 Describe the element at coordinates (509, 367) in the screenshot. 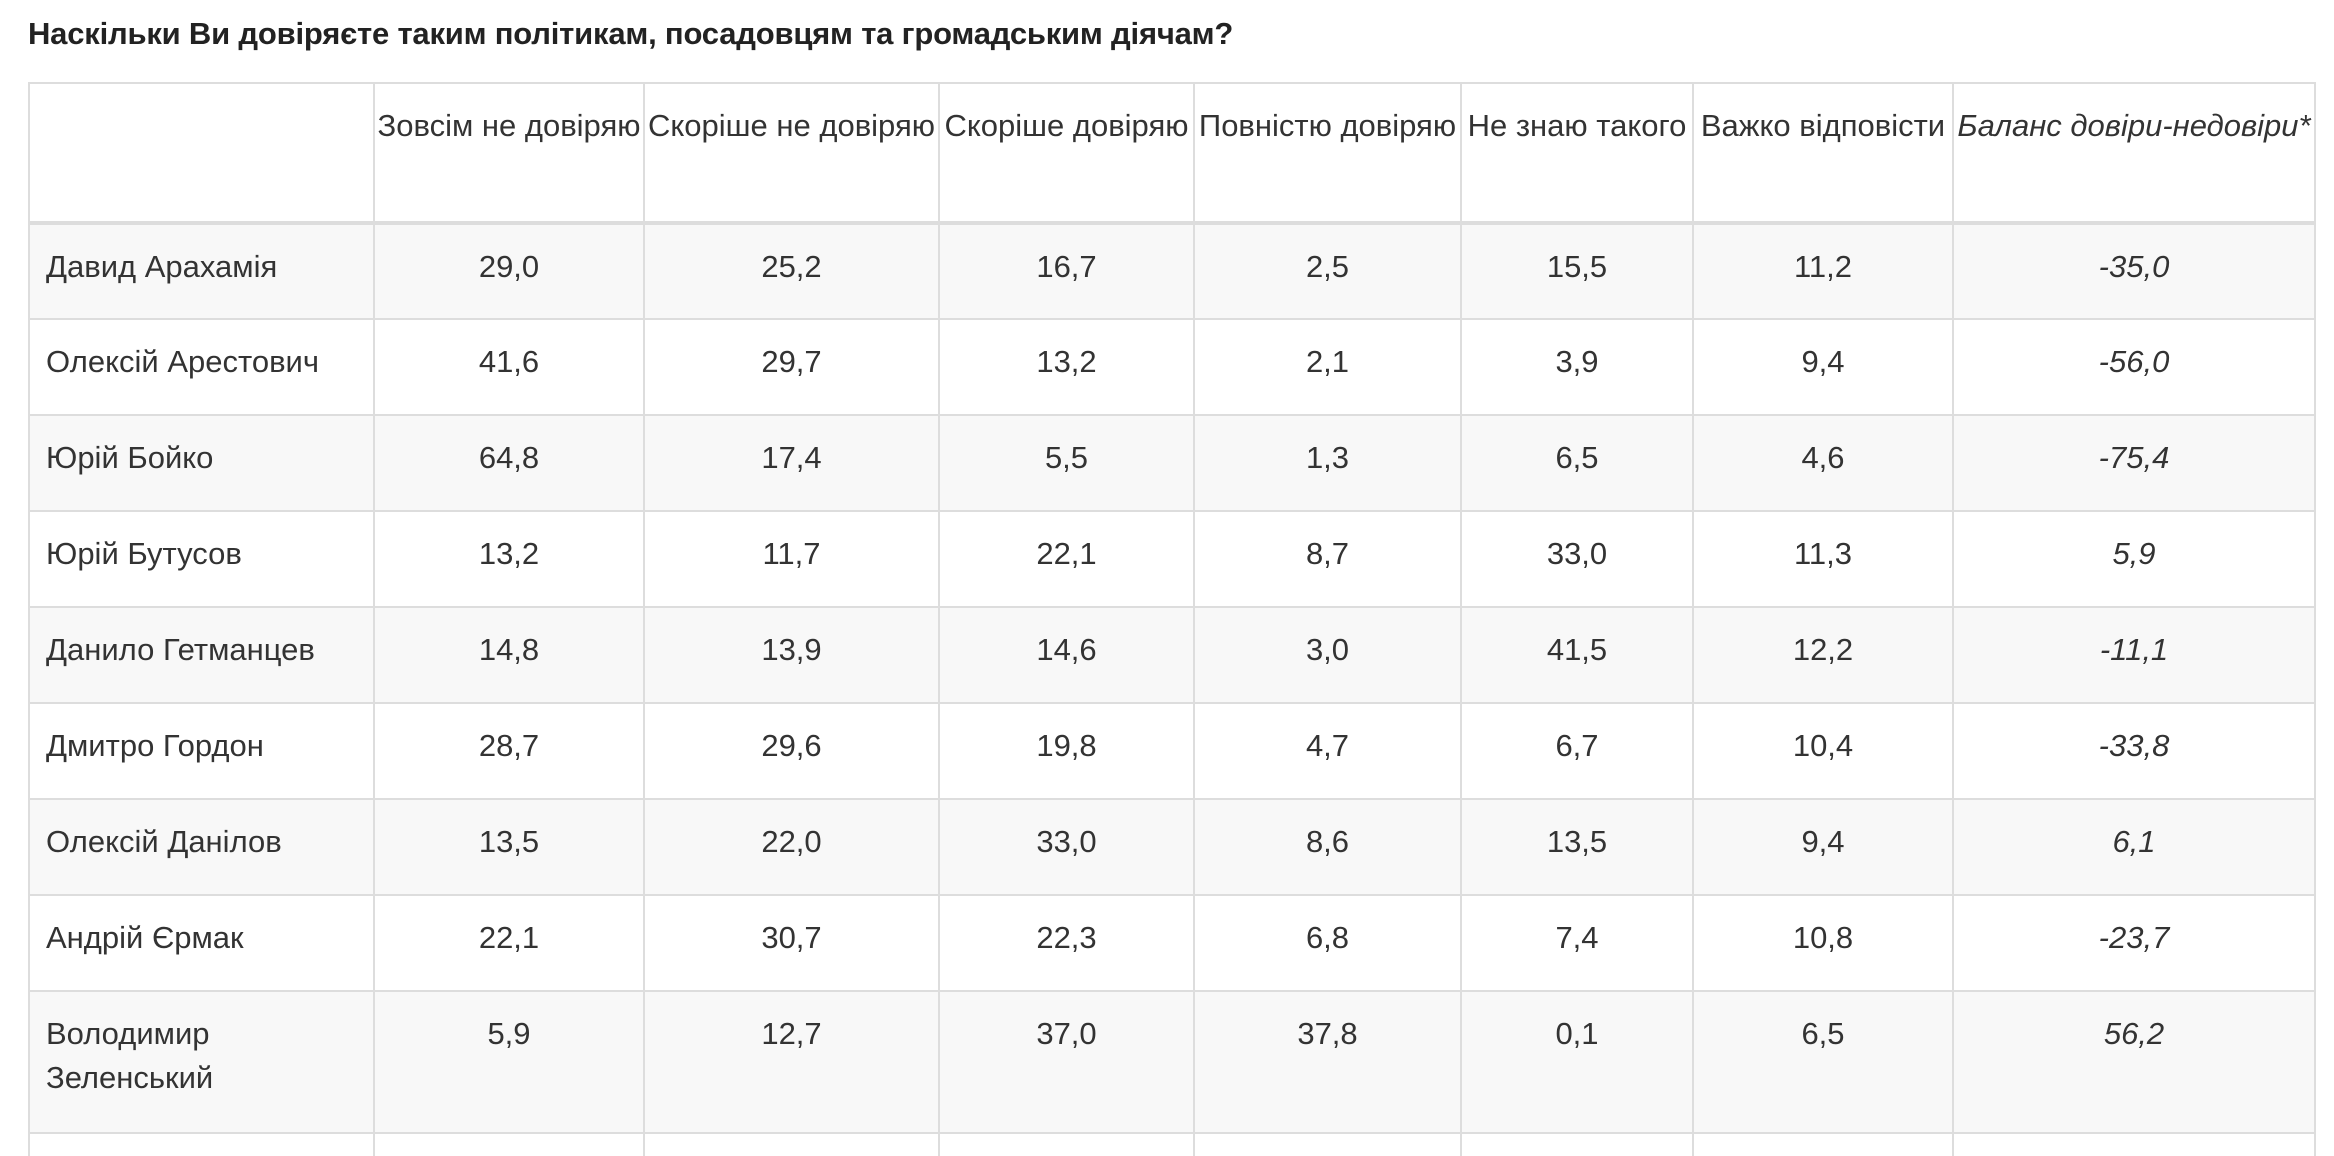

I see `value-cell: 41,6` at that location.